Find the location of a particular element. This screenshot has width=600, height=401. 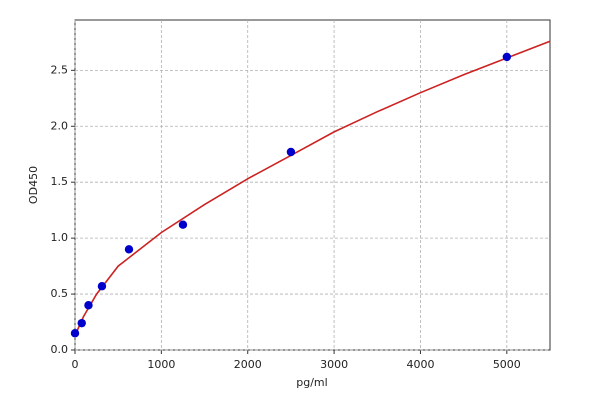

y-tick-label: 0.0 is located at coordinates (60, 349).